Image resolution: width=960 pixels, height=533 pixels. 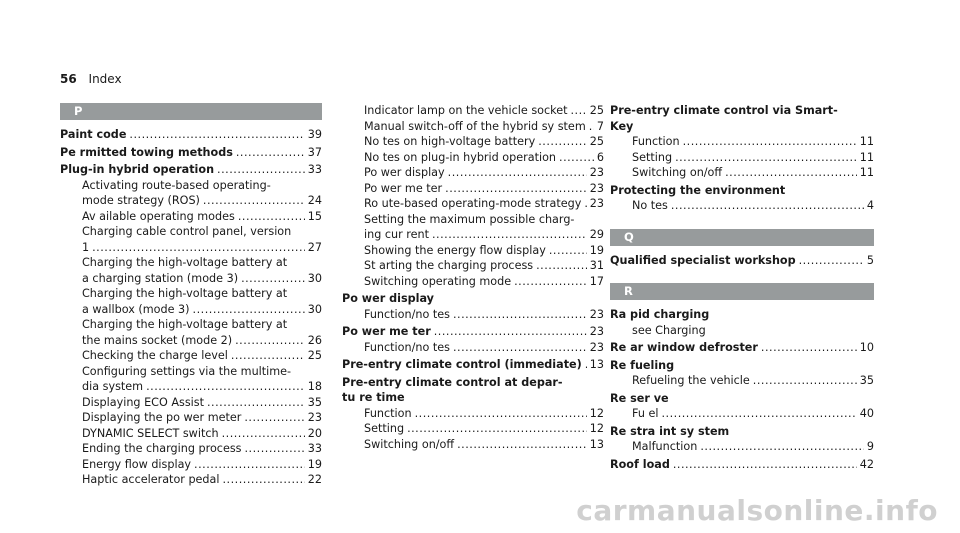 What do you see at coordinates (449, 265) in the screenshot?
I see `entry-text: St arting the charging process` at bounding box center [449, 265].